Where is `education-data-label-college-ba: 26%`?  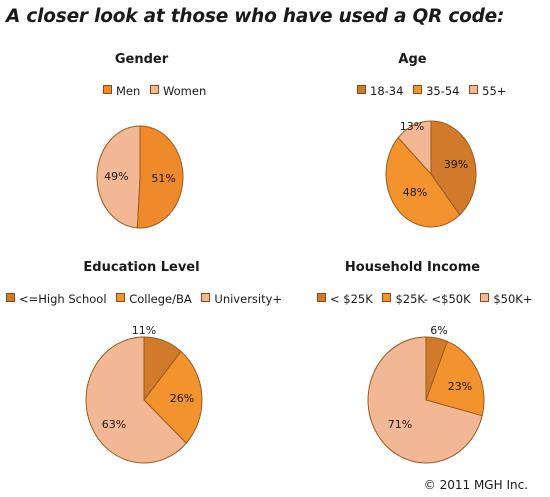 education-data-label-college-ba: 26% is located at coordinates (182, 398).